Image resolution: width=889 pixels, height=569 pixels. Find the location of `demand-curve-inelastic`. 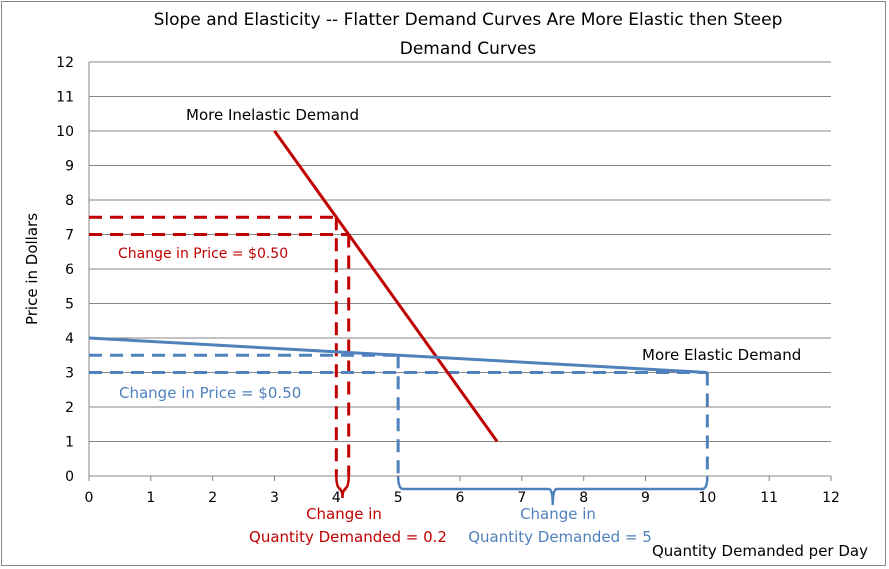

demand-curve-inelastic is located at coordinates (386, 286).